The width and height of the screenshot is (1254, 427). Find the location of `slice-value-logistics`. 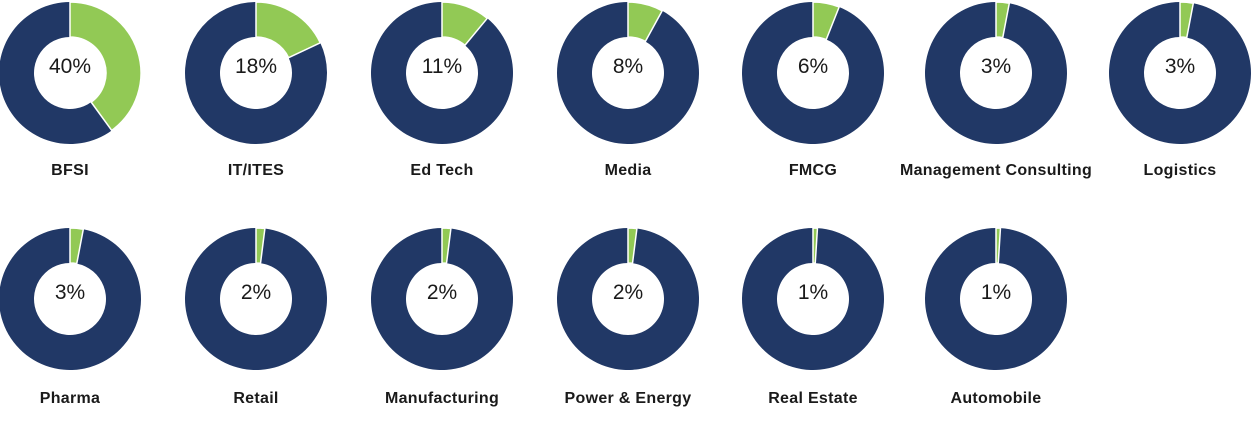

slice-value-logistics is located at coordinates (1187, 20).